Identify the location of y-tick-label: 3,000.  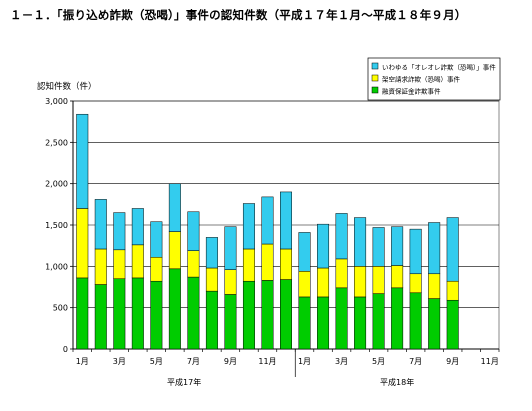
(56, 101).